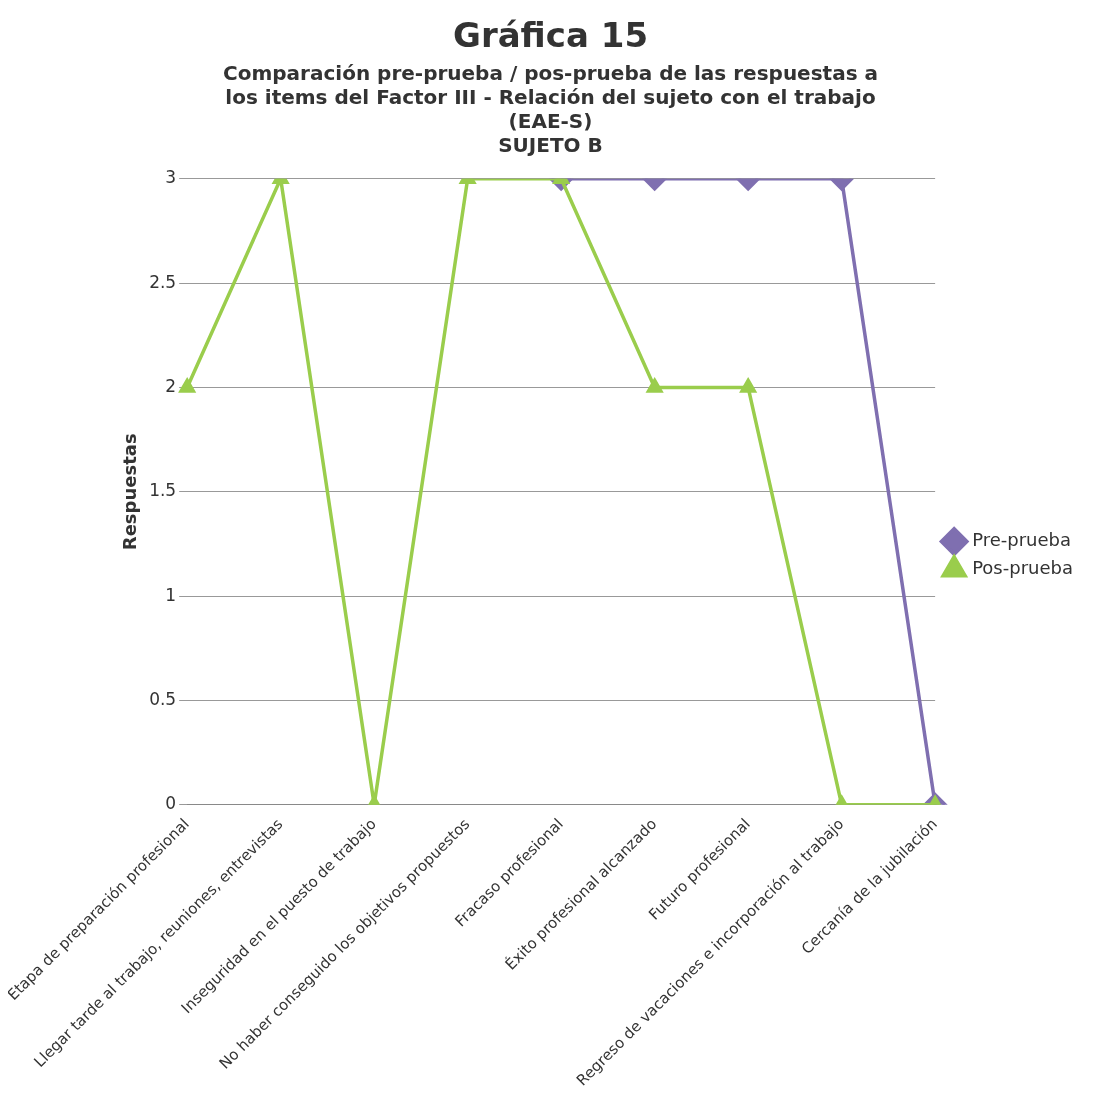  What do you see at coordinates (171, 803) in the screenshot?
I see `y-tick-label: 0` at bounding box center [171, 803].